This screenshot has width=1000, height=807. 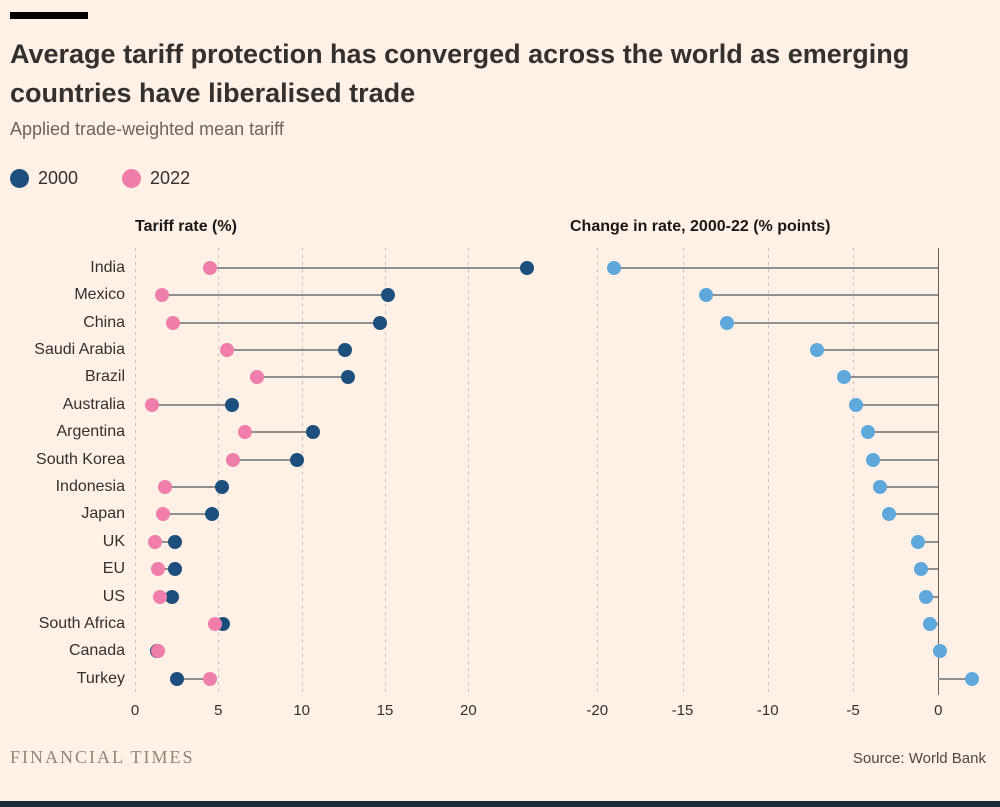 What do you see at coordinates (313, 432) in the screenshot?
I see `dot-2000-argentina` at bounding box center [313, 432].